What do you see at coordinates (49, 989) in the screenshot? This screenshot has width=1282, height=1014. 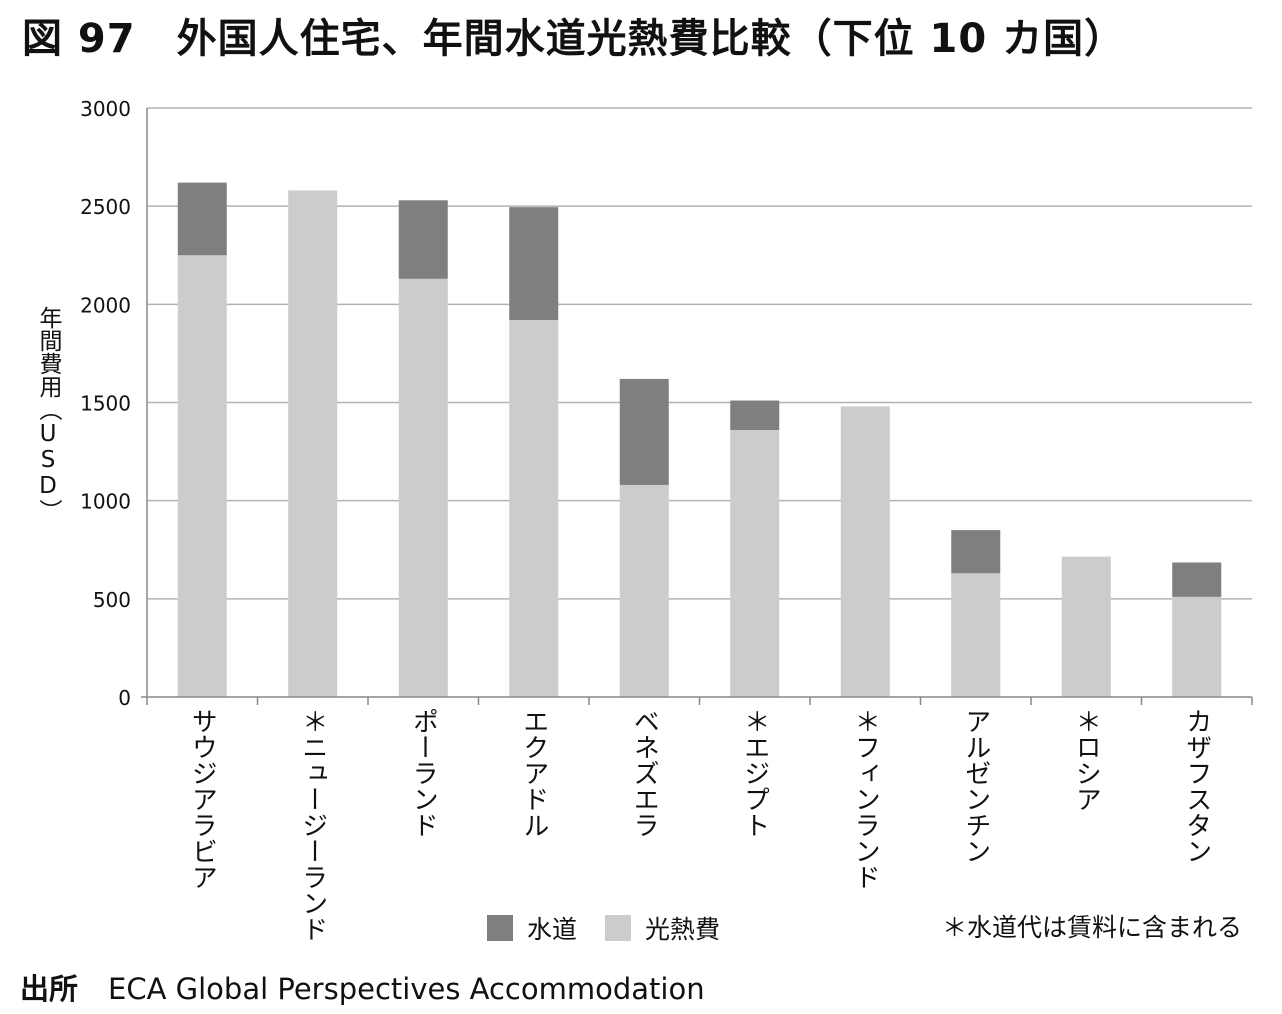 I see `source-label: 出所` at bounding box center [49, 989].